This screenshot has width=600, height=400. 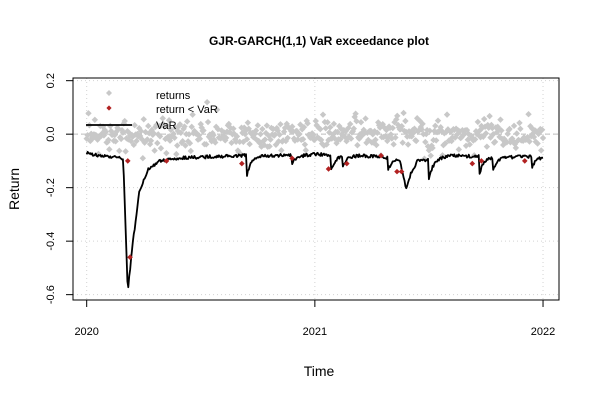 I want to click on y-tick-label: 0.0, so click(x=51, y=134).